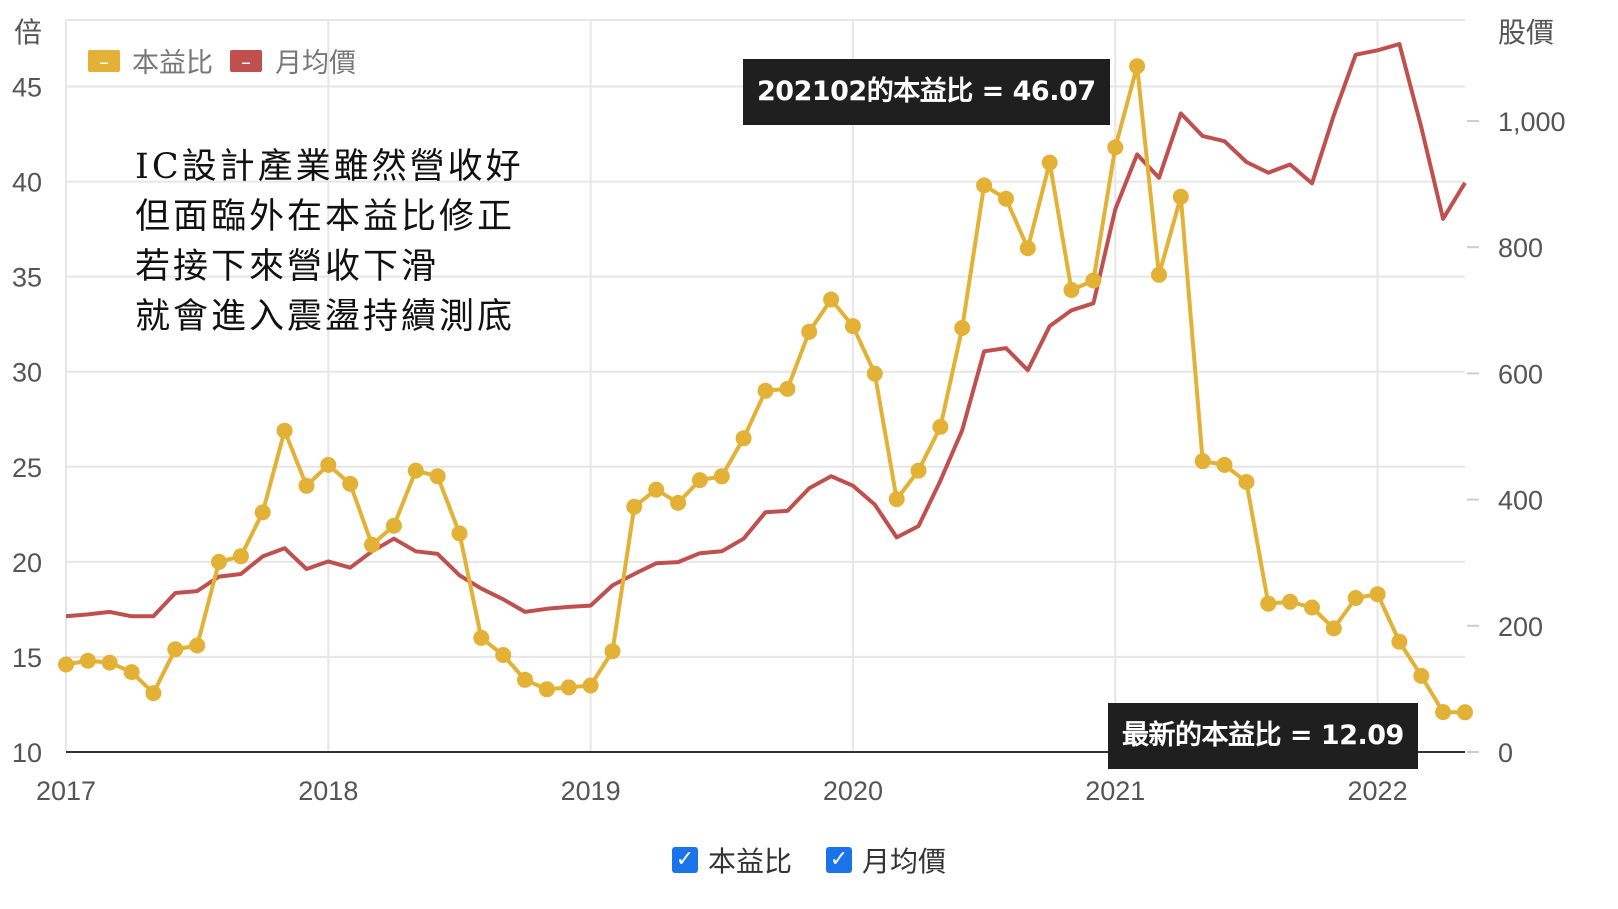 Image resolution: width=1618 pixels, height=909 pixels. What do you see at coordinates (27, 658) in the screenshot?
I see `left-tick-label: 15` at bounding box center [27, 658].